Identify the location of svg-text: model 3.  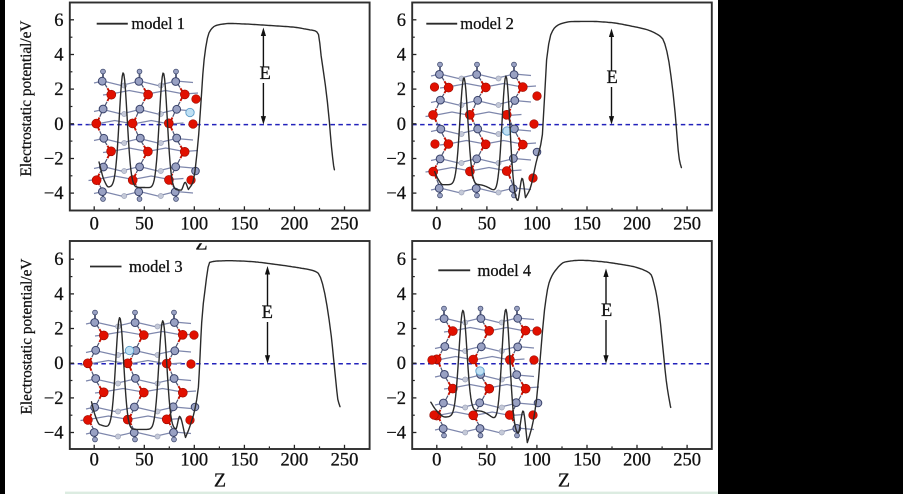
(156, 266).